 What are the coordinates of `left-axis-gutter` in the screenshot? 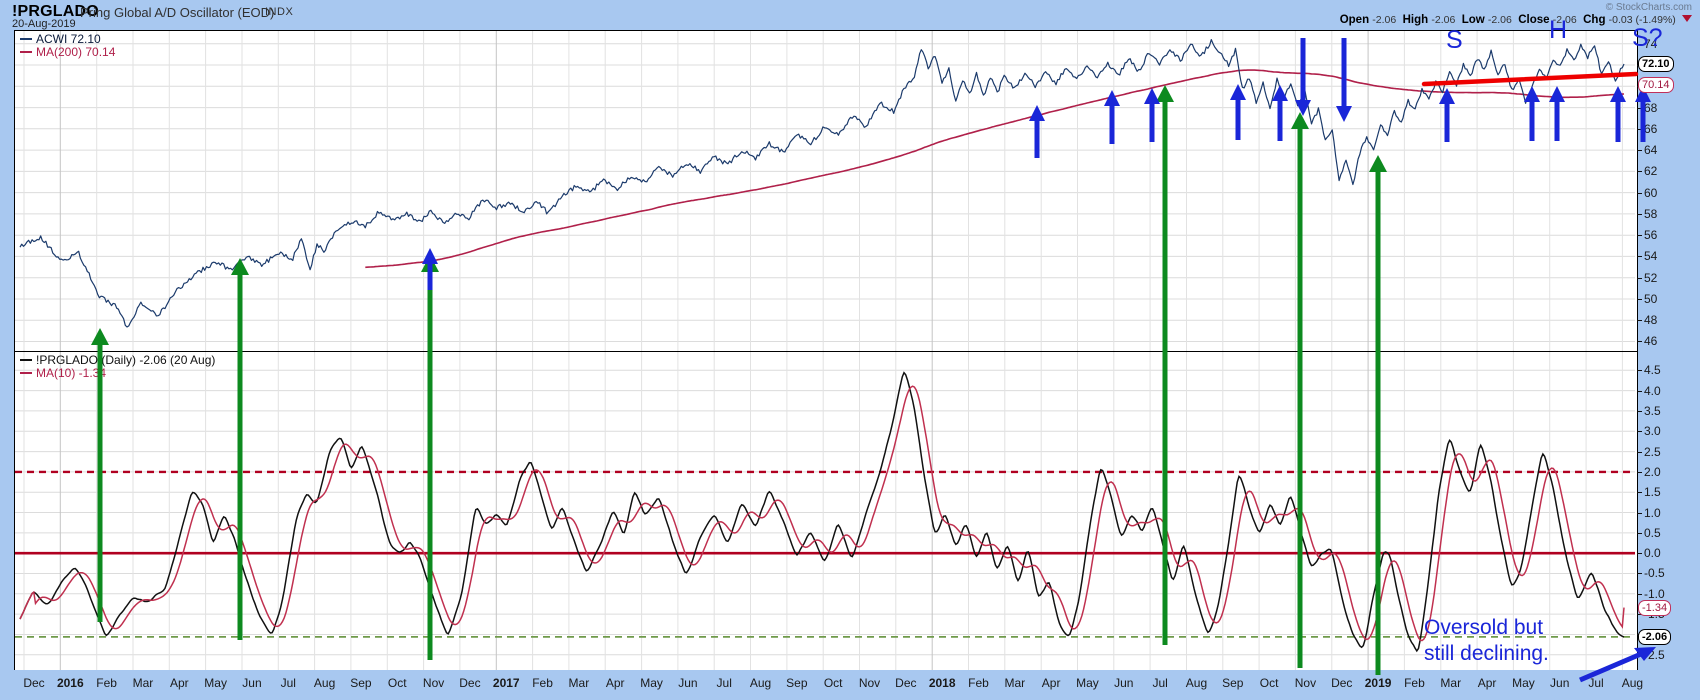 It's located at (7, 350).